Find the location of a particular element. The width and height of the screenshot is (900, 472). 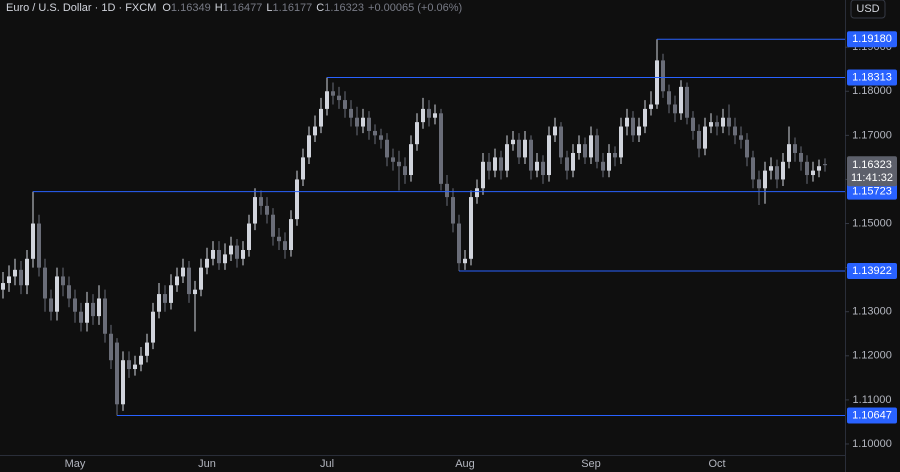

y-tick-label: 1.17000 is located at coordinates (872, 135).